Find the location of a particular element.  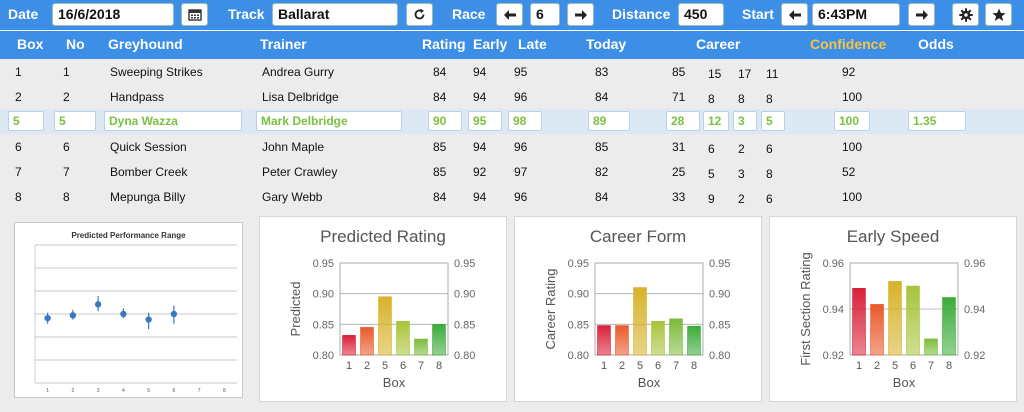

cell-career-thirds: 5 is located at coordinates (773, 121).